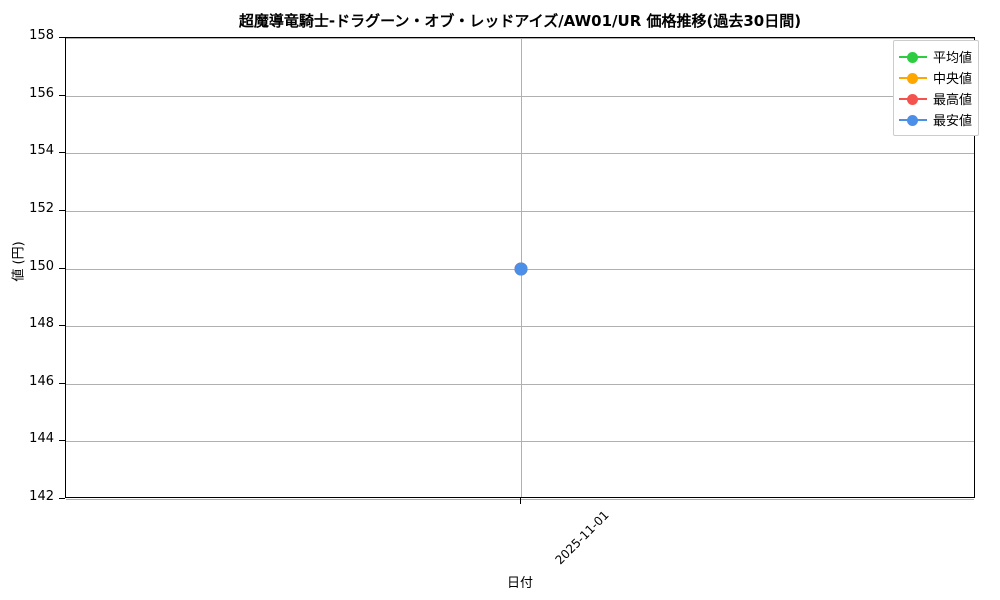  I want to click on y-tick-label: 156, so click(41, 93).